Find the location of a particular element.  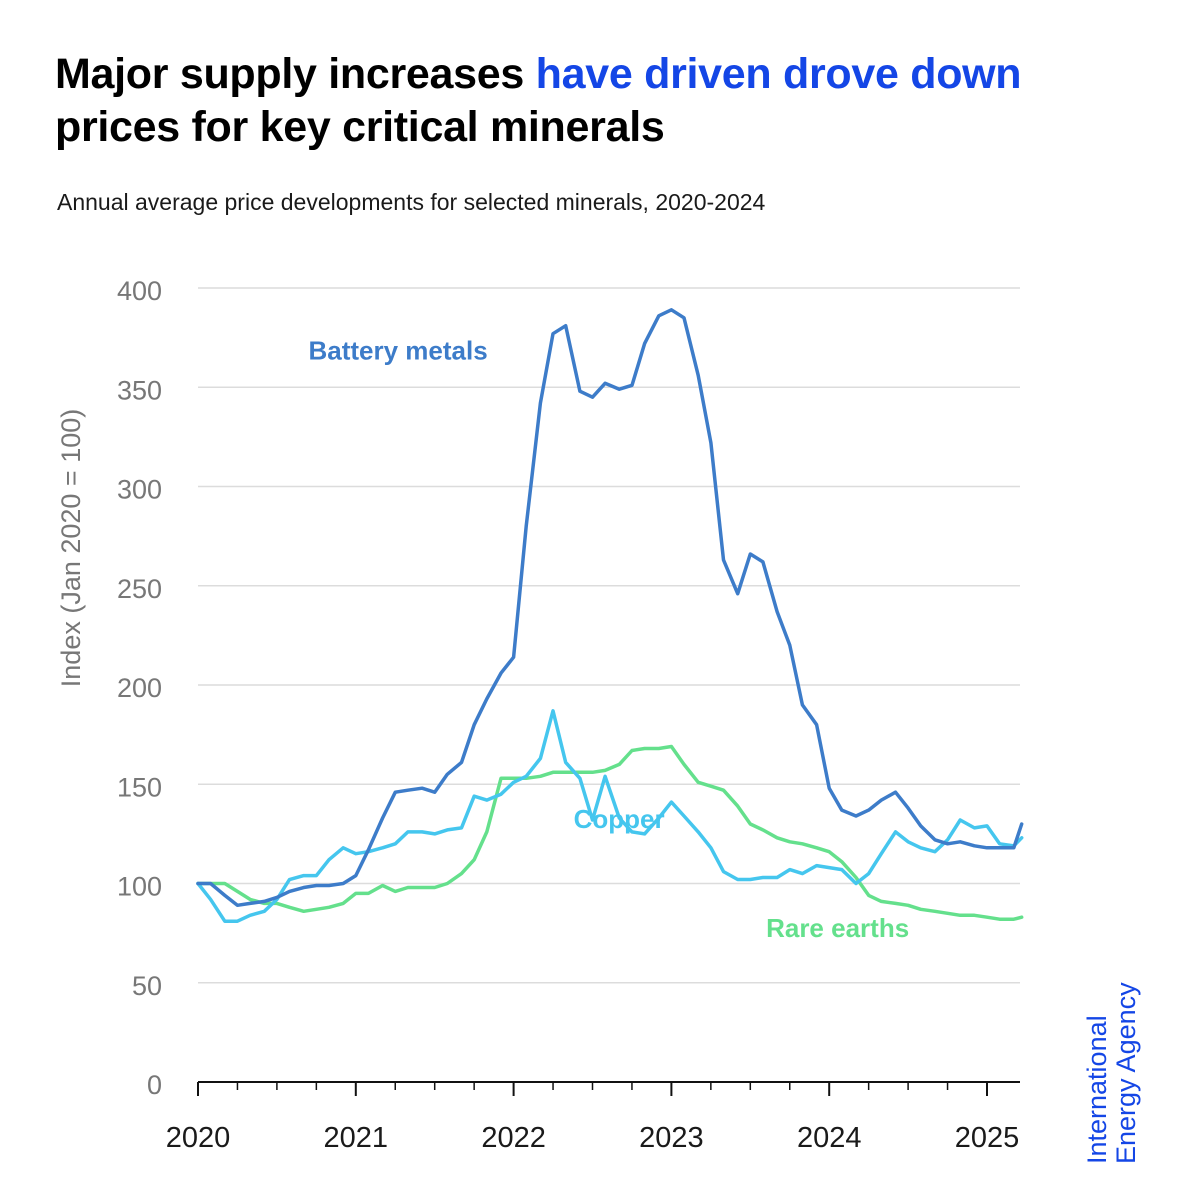

y-tick-label-350: 350 is located at coordinates (139, 390).